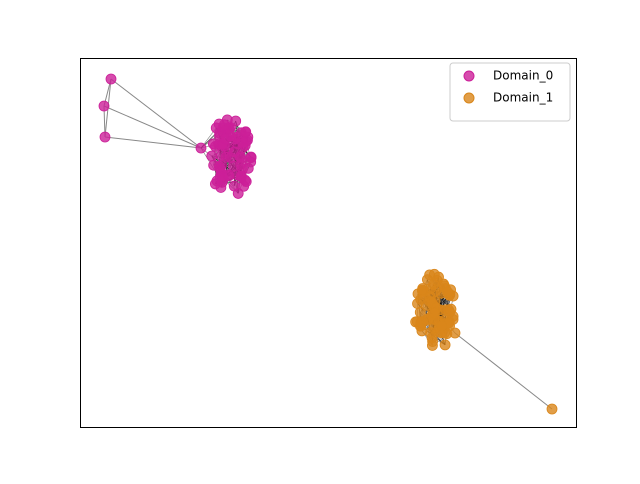 This screenshot has height=484, width=640. I want to click on legend: Domain_0 Domain_1, so click(510, 92).